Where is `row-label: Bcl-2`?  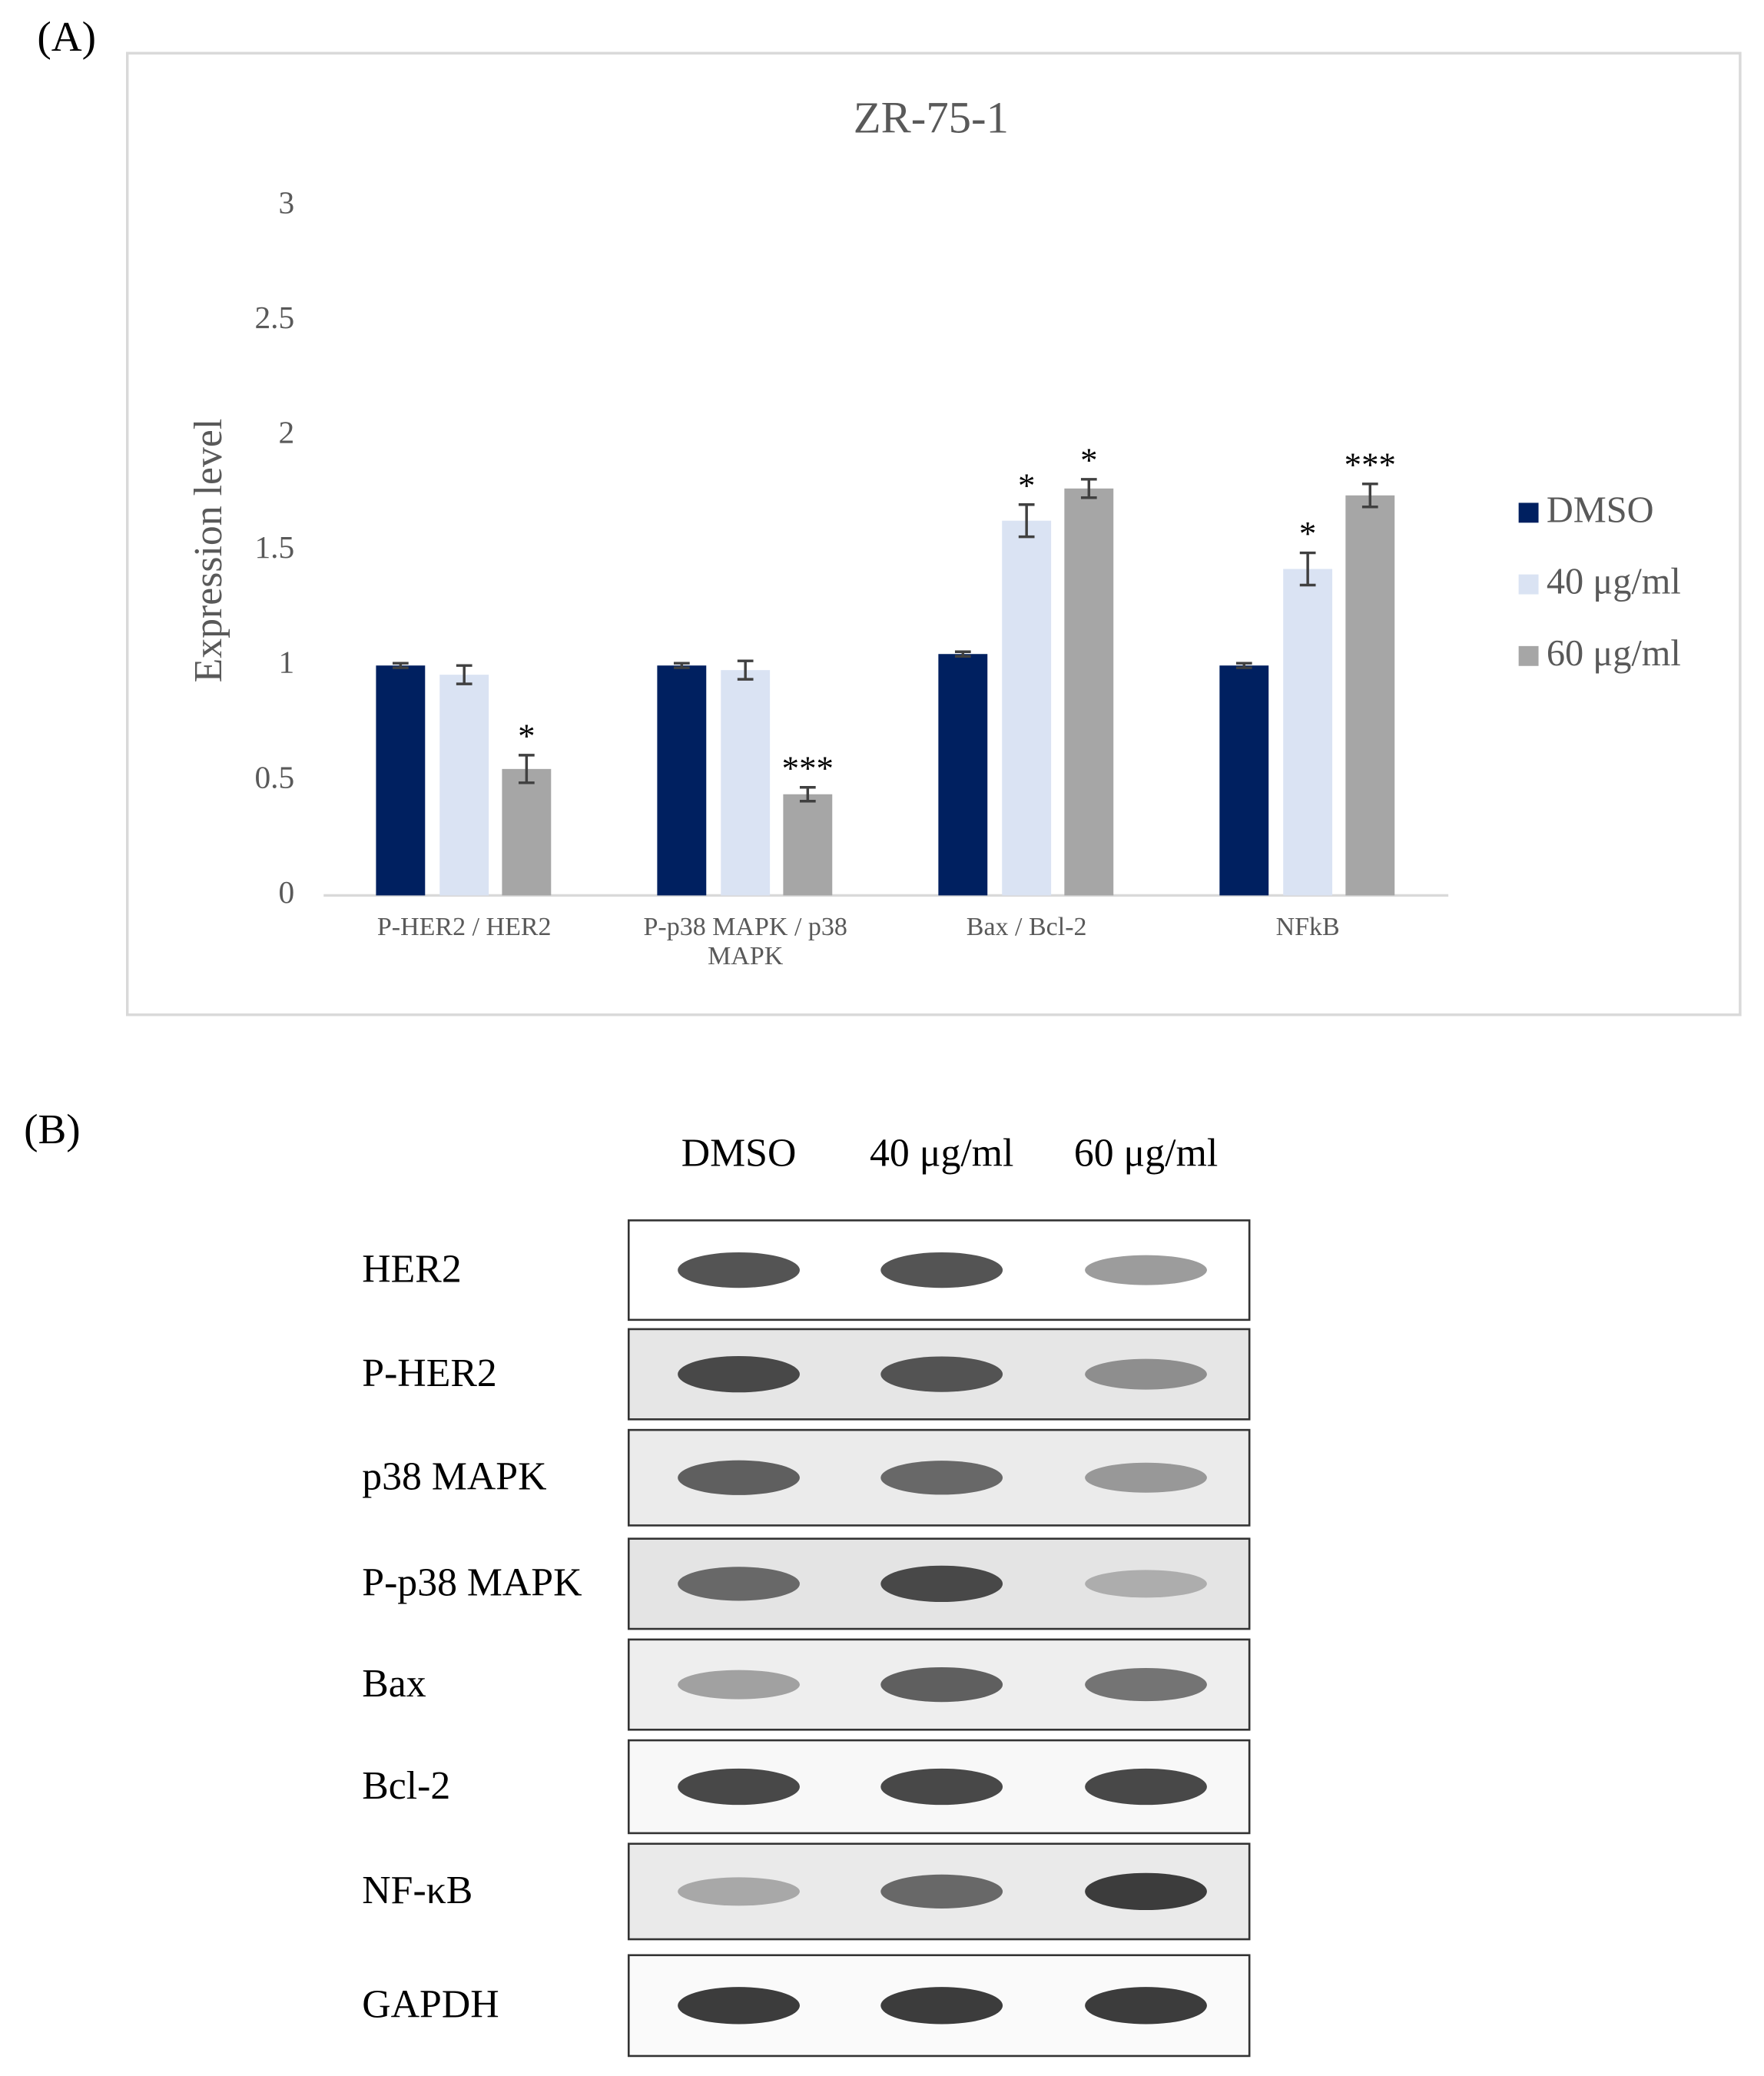
row-label: Bcl-2 is located at coordinates (406, 1786).